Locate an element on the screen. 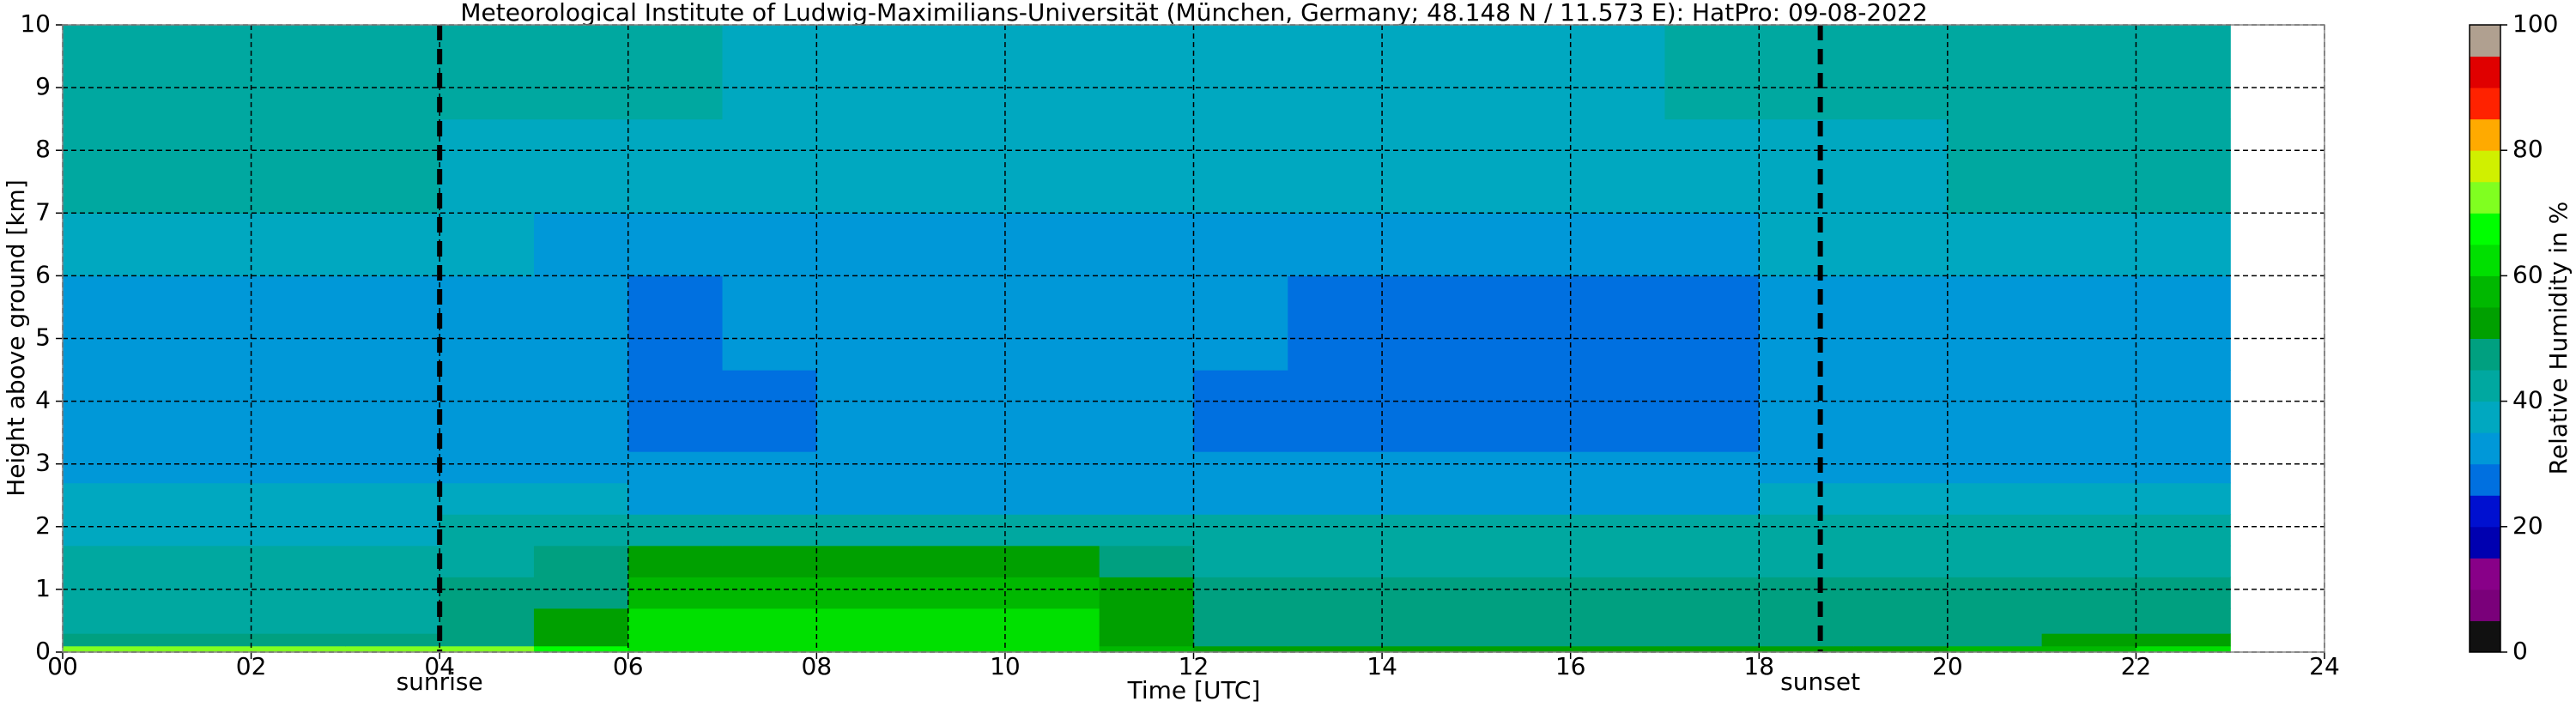  y-tick-label: 6 is located at coordinates (43, 274).